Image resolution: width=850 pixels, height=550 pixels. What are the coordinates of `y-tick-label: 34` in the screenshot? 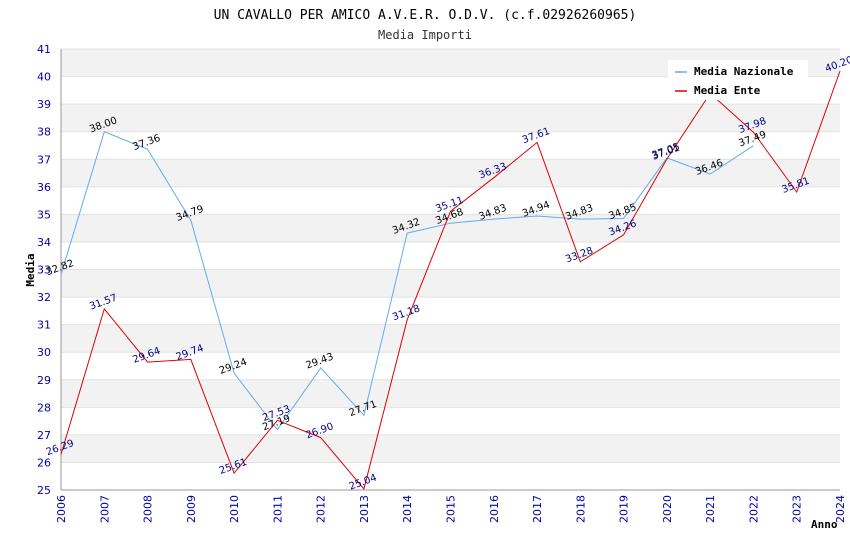 It's located at (44, 242).